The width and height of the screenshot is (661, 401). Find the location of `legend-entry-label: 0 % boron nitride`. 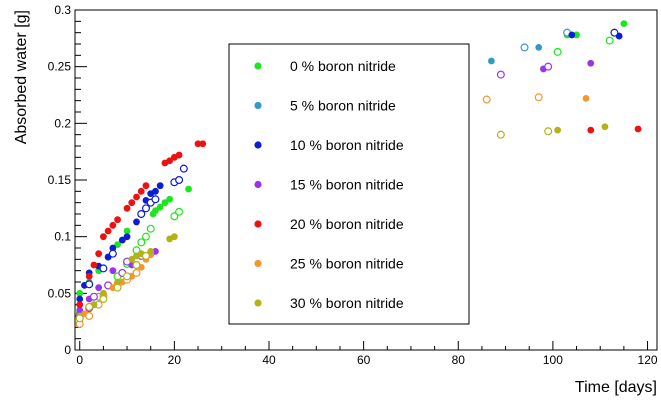

legend-entry-label: 0 % boron nitride is located at coordinates (343, 66).